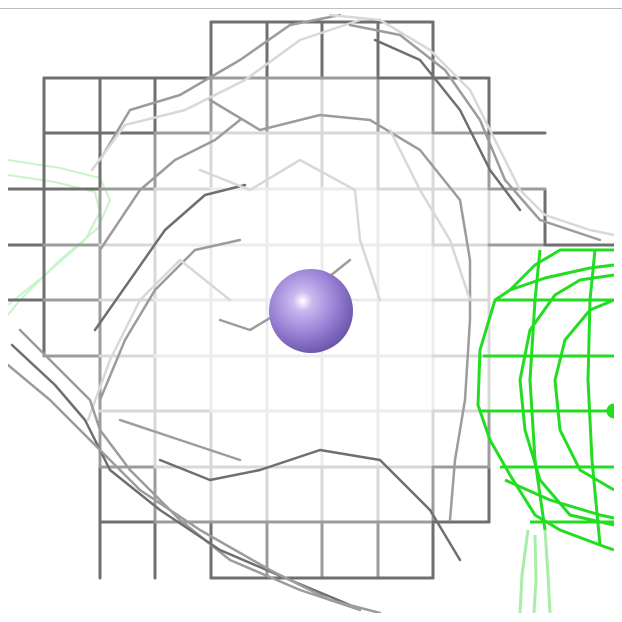 This screenshot has height=622, width=622. I want to click on ligand-outline, so click(545, 400).